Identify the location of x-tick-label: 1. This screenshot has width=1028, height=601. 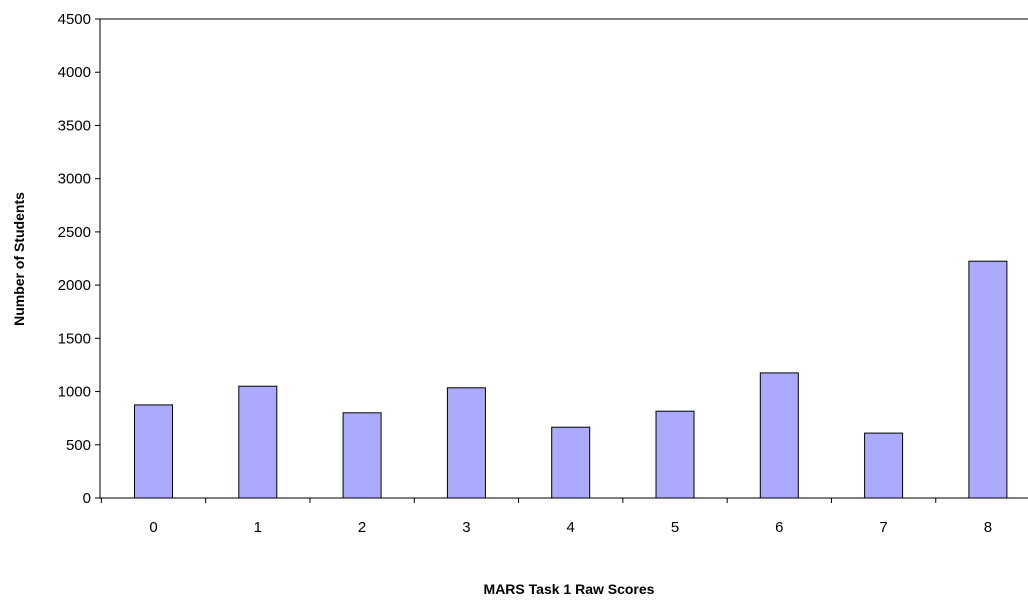
(258, 527).